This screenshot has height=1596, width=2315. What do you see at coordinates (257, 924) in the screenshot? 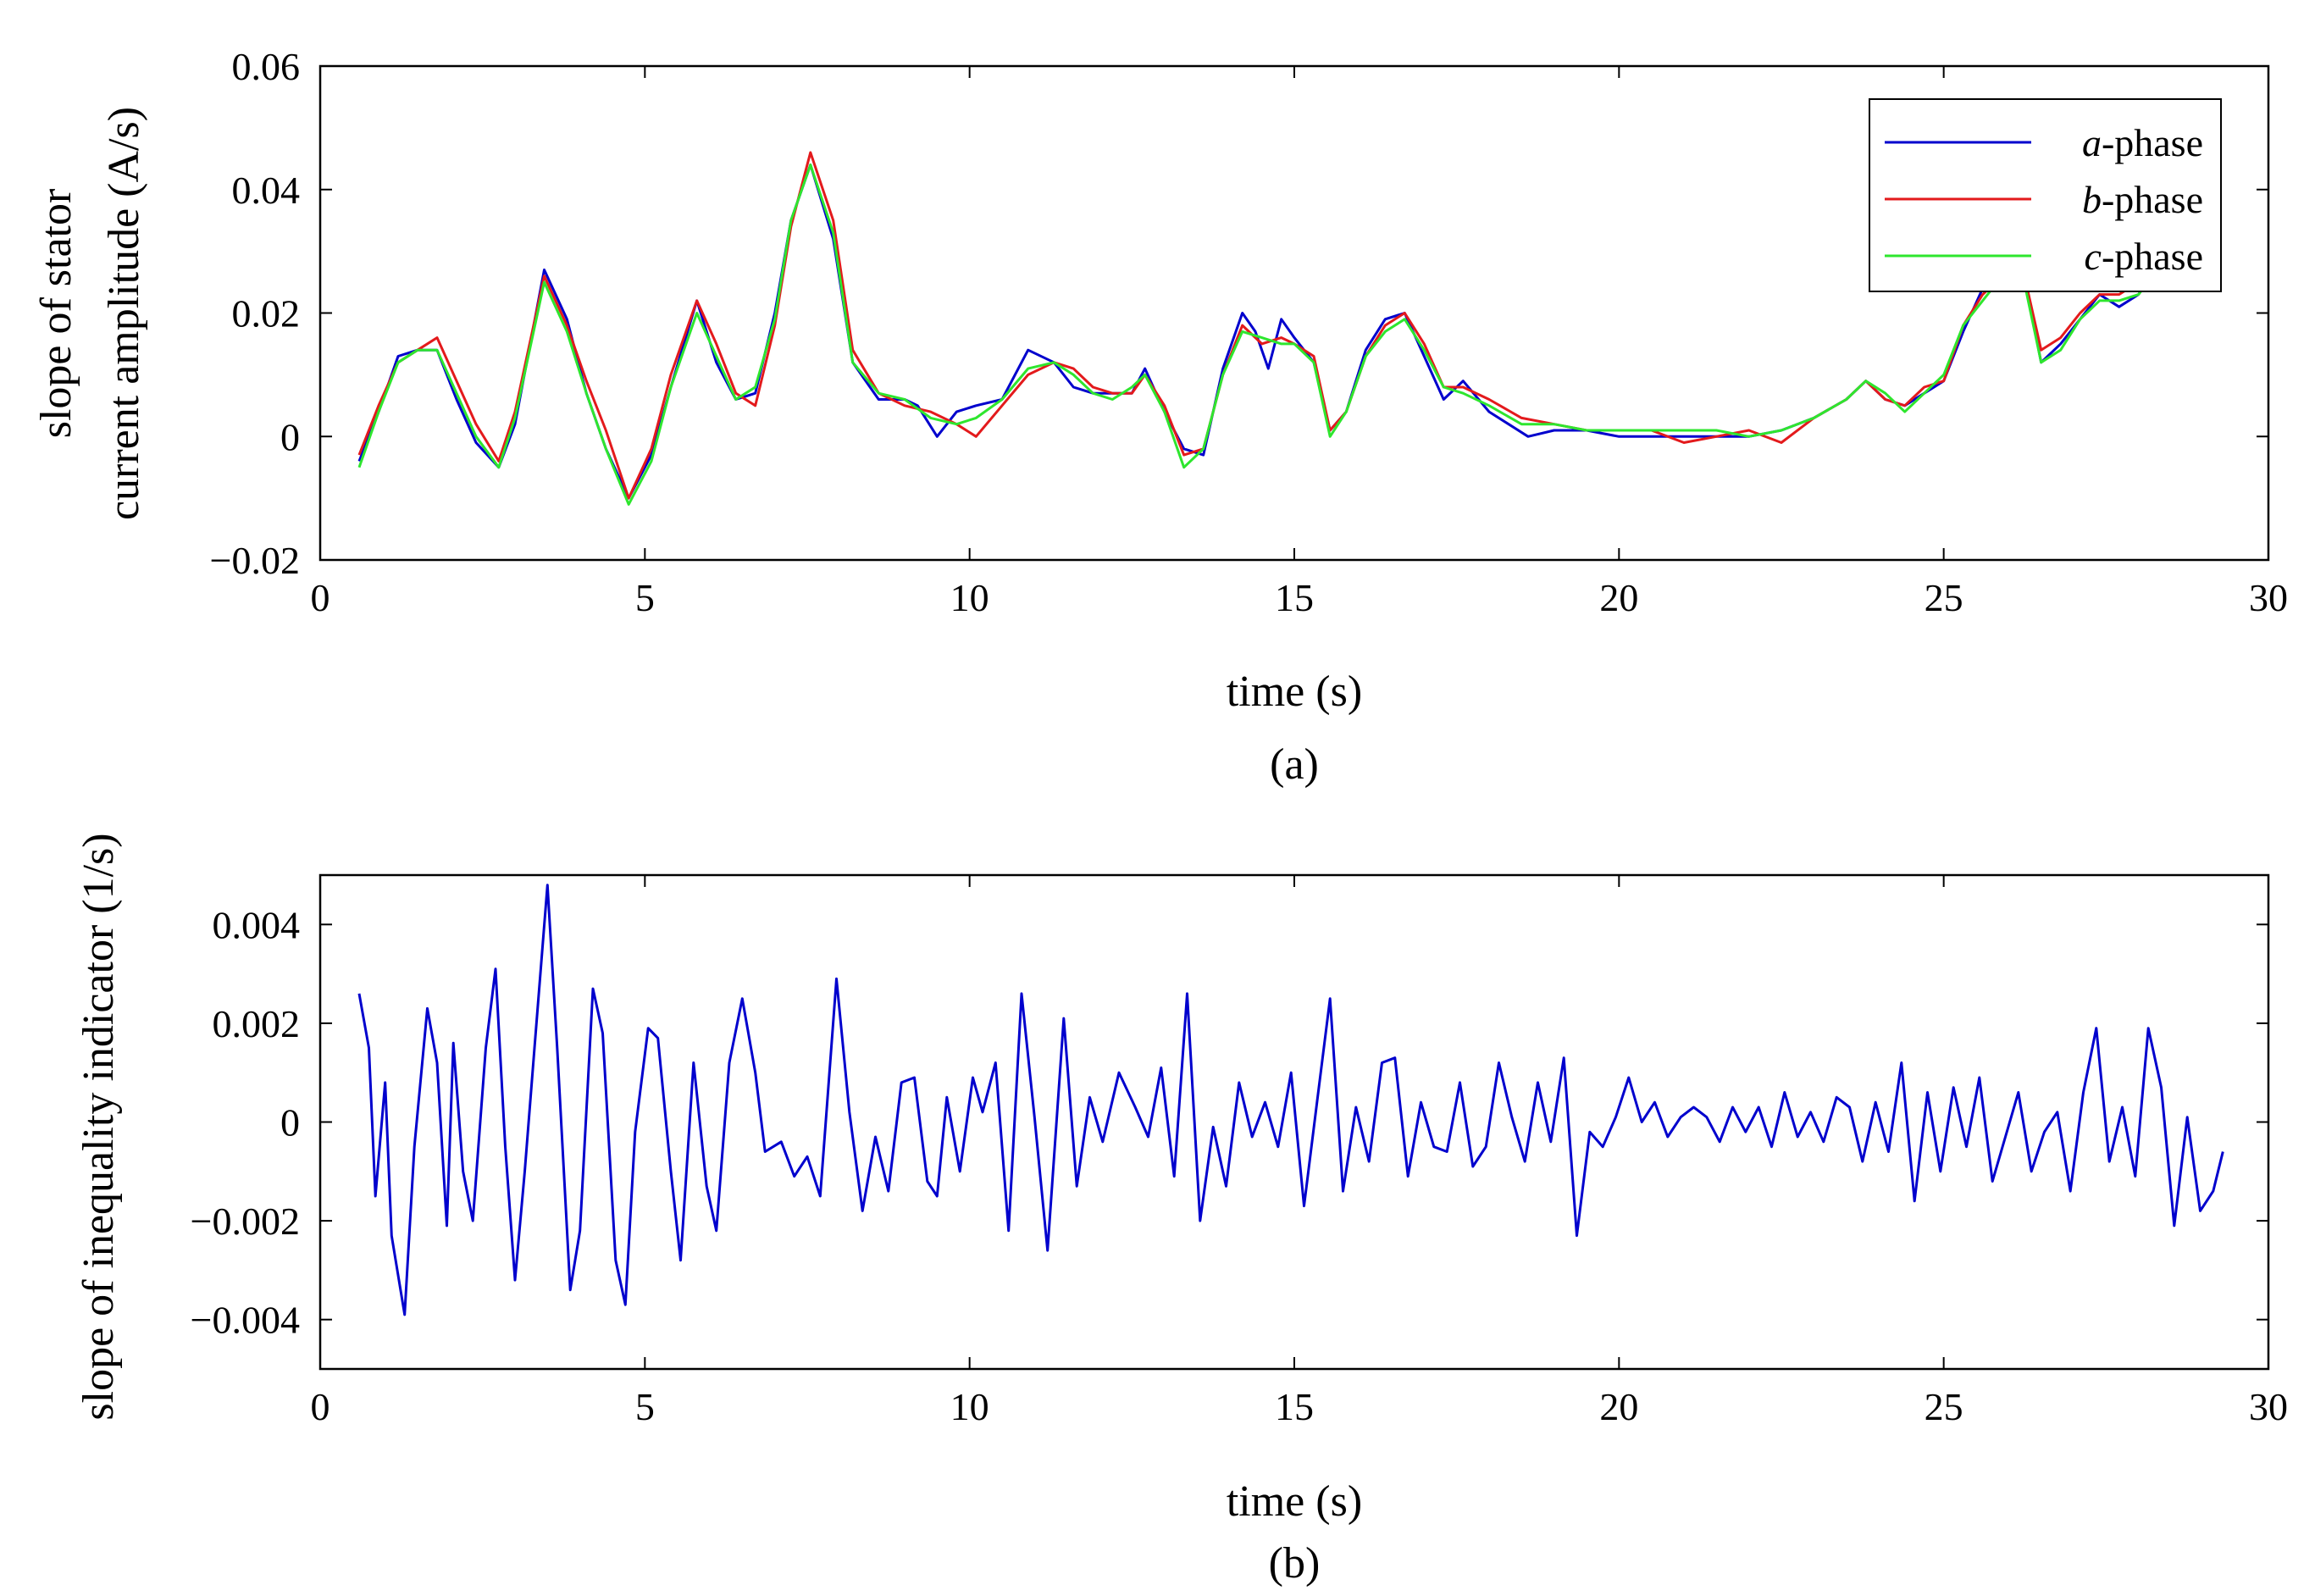
I see `y-tick-label: 0.004` at bounding box center [257, 924].